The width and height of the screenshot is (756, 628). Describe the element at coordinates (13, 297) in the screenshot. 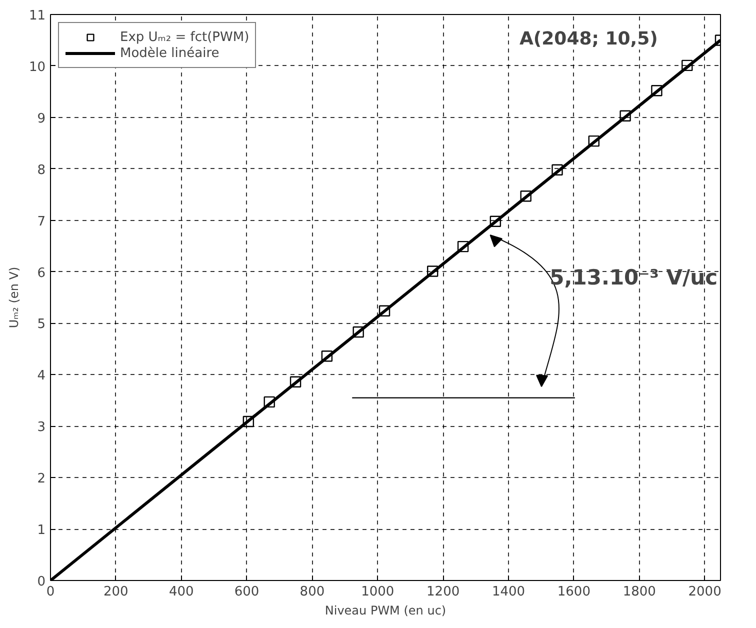

I see `y-axis-title: Uₘ₂ (en V)` at that location.